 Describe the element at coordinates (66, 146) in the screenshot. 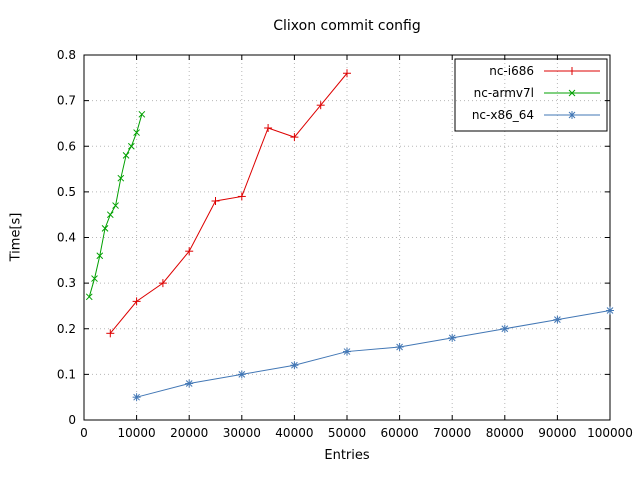

I see `y-tick-label: 0.6` at that location.